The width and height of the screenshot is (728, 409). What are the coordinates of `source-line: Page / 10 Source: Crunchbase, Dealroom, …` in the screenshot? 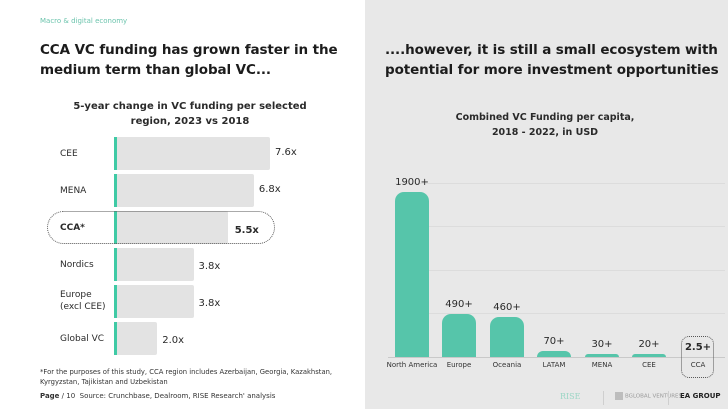 It's located at (157, 396).